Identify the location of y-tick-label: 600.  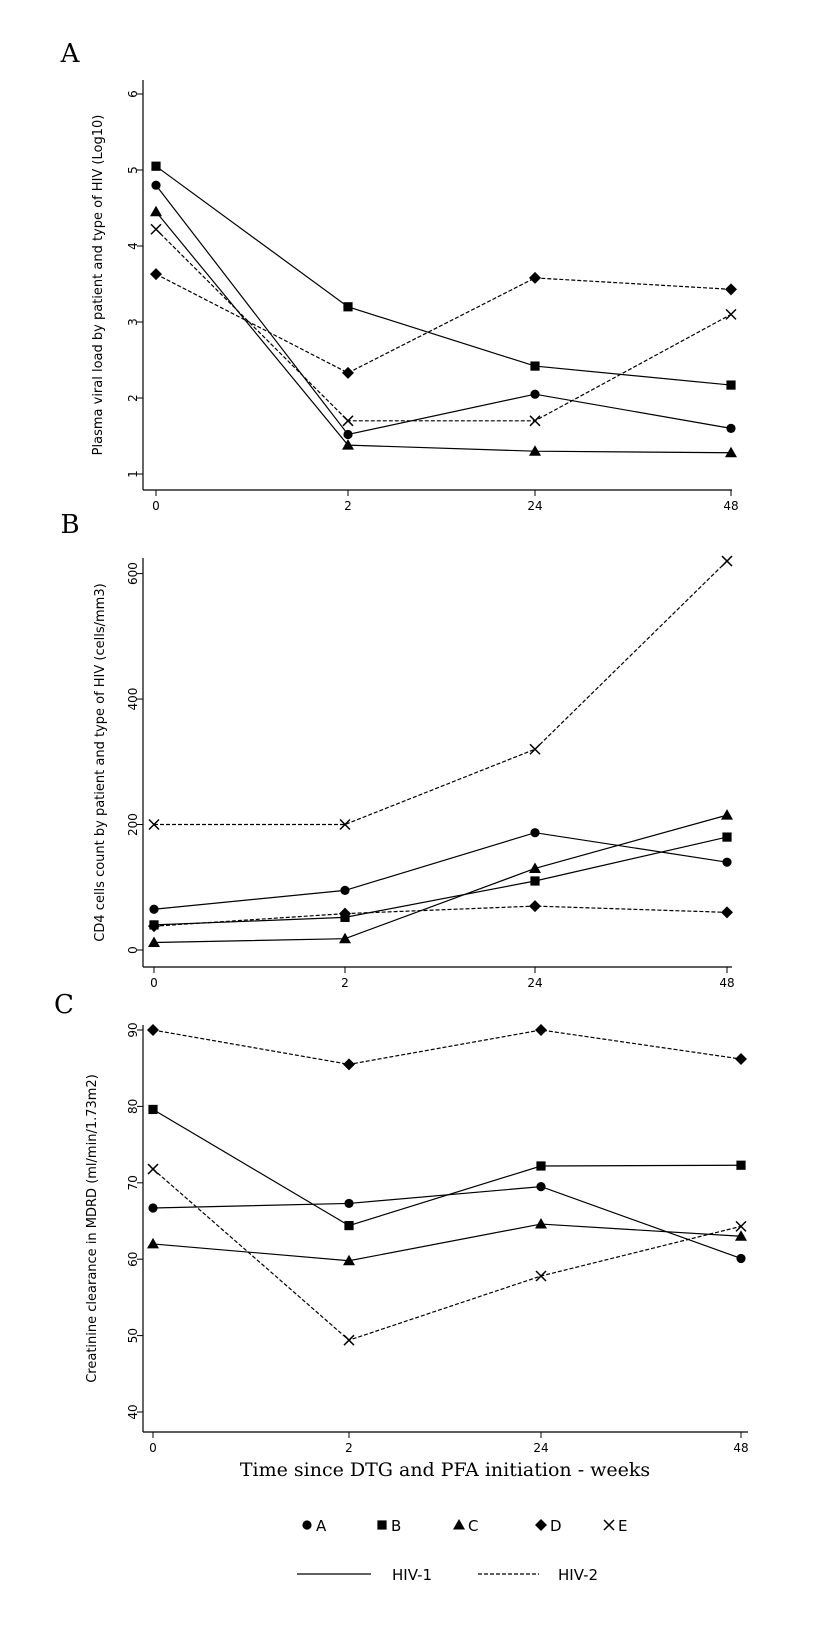
(133, 573).